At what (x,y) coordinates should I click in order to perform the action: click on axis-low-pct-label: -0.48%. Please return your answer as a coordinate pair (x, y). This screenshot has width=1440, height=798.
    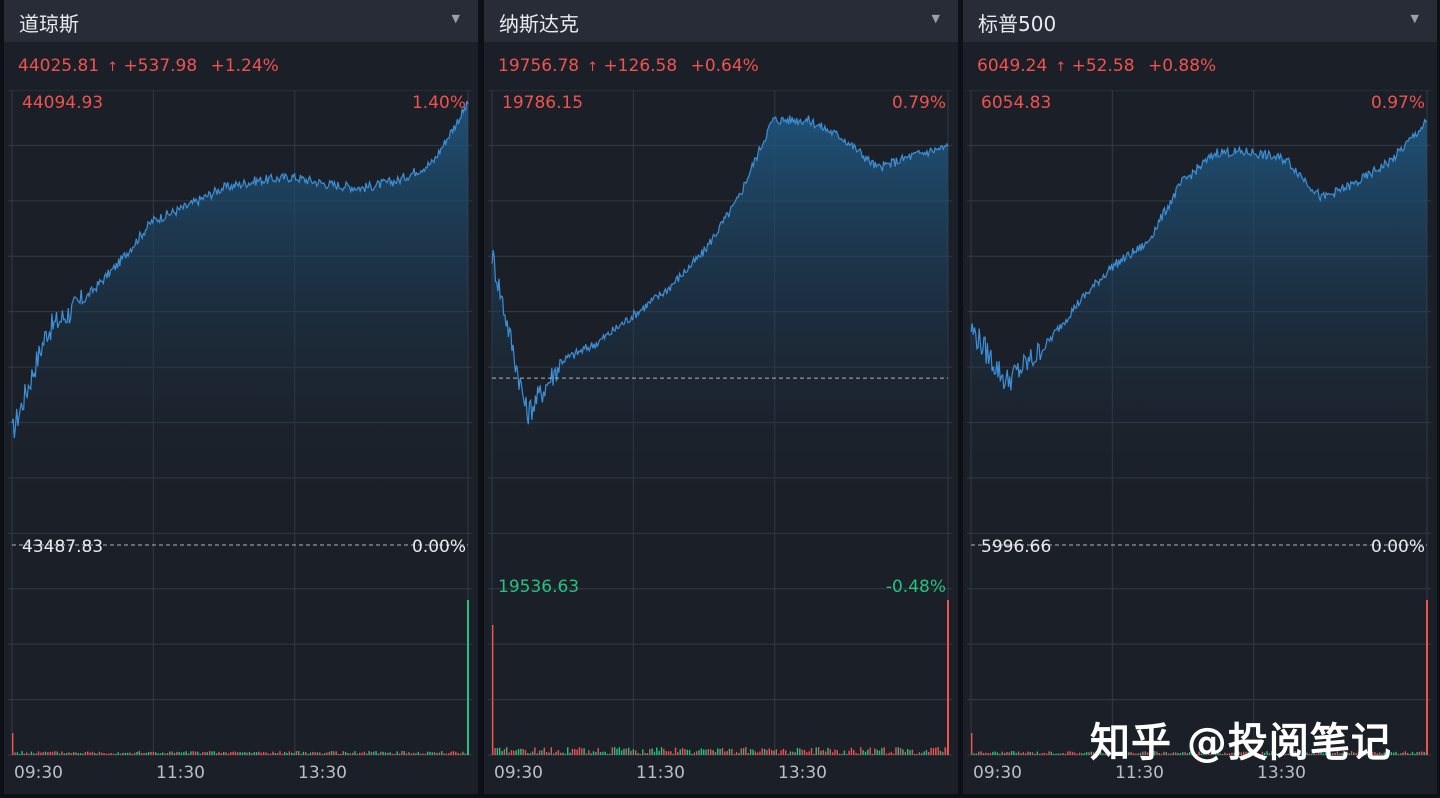
    Looking at the image, I should click on (916, 587).